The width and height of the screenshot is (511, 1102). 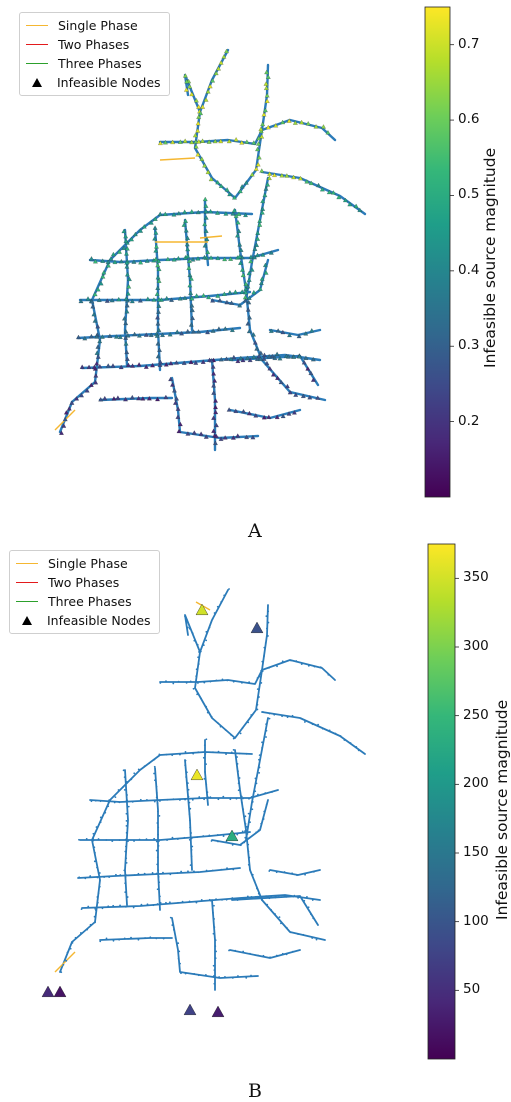 I want to click on legend-label: Infeasible Nodes, so click(x=99, y=620).